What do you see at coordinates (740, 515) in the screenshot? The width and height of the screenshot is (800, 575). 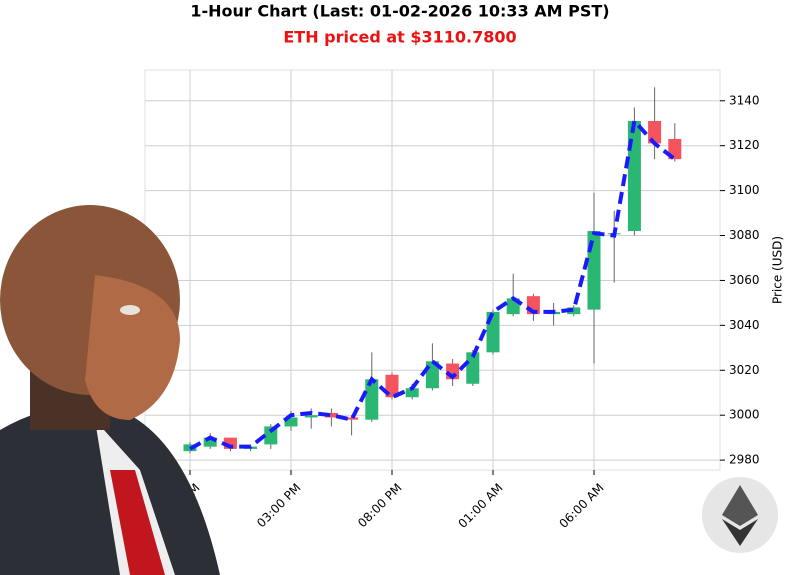 I see `eth-logo` at bounding box center [740, 515].